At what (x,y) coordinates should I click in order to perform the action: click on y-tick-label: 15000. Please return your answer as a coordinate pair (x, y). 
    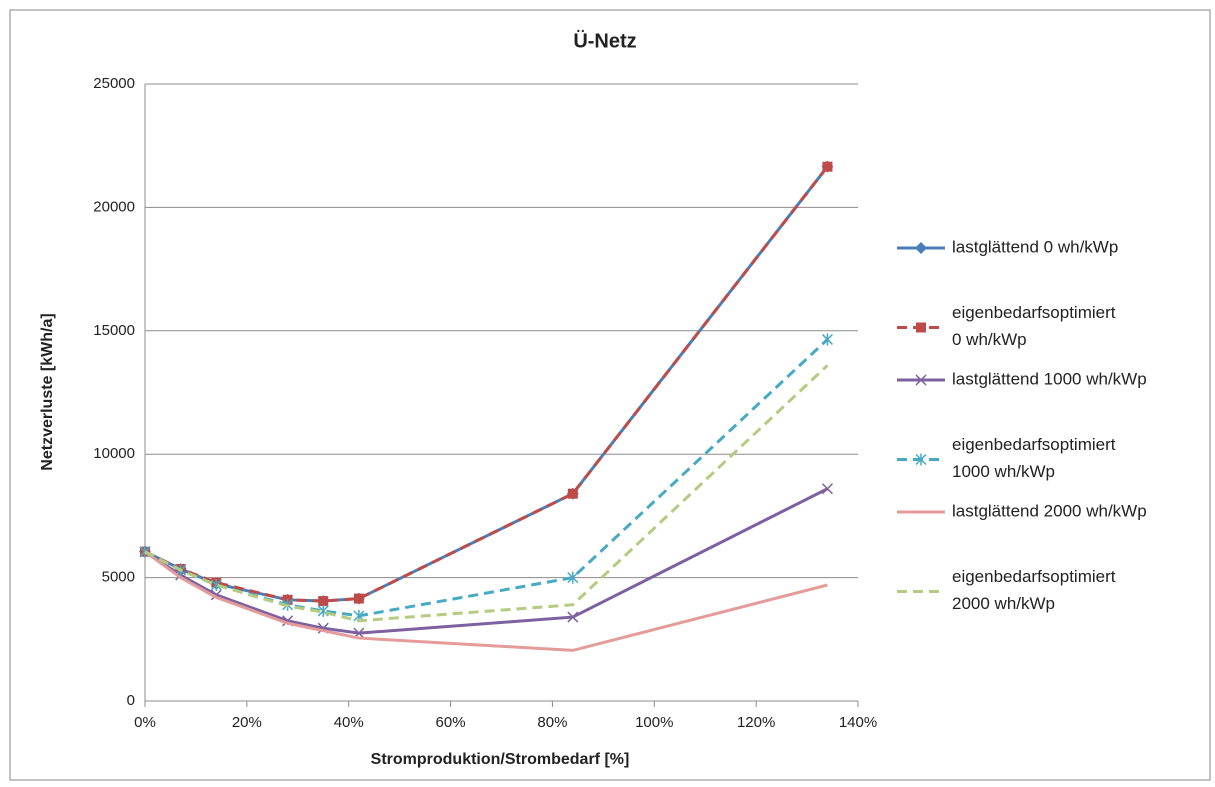
    Looking at the image, I should click on (114, 330).